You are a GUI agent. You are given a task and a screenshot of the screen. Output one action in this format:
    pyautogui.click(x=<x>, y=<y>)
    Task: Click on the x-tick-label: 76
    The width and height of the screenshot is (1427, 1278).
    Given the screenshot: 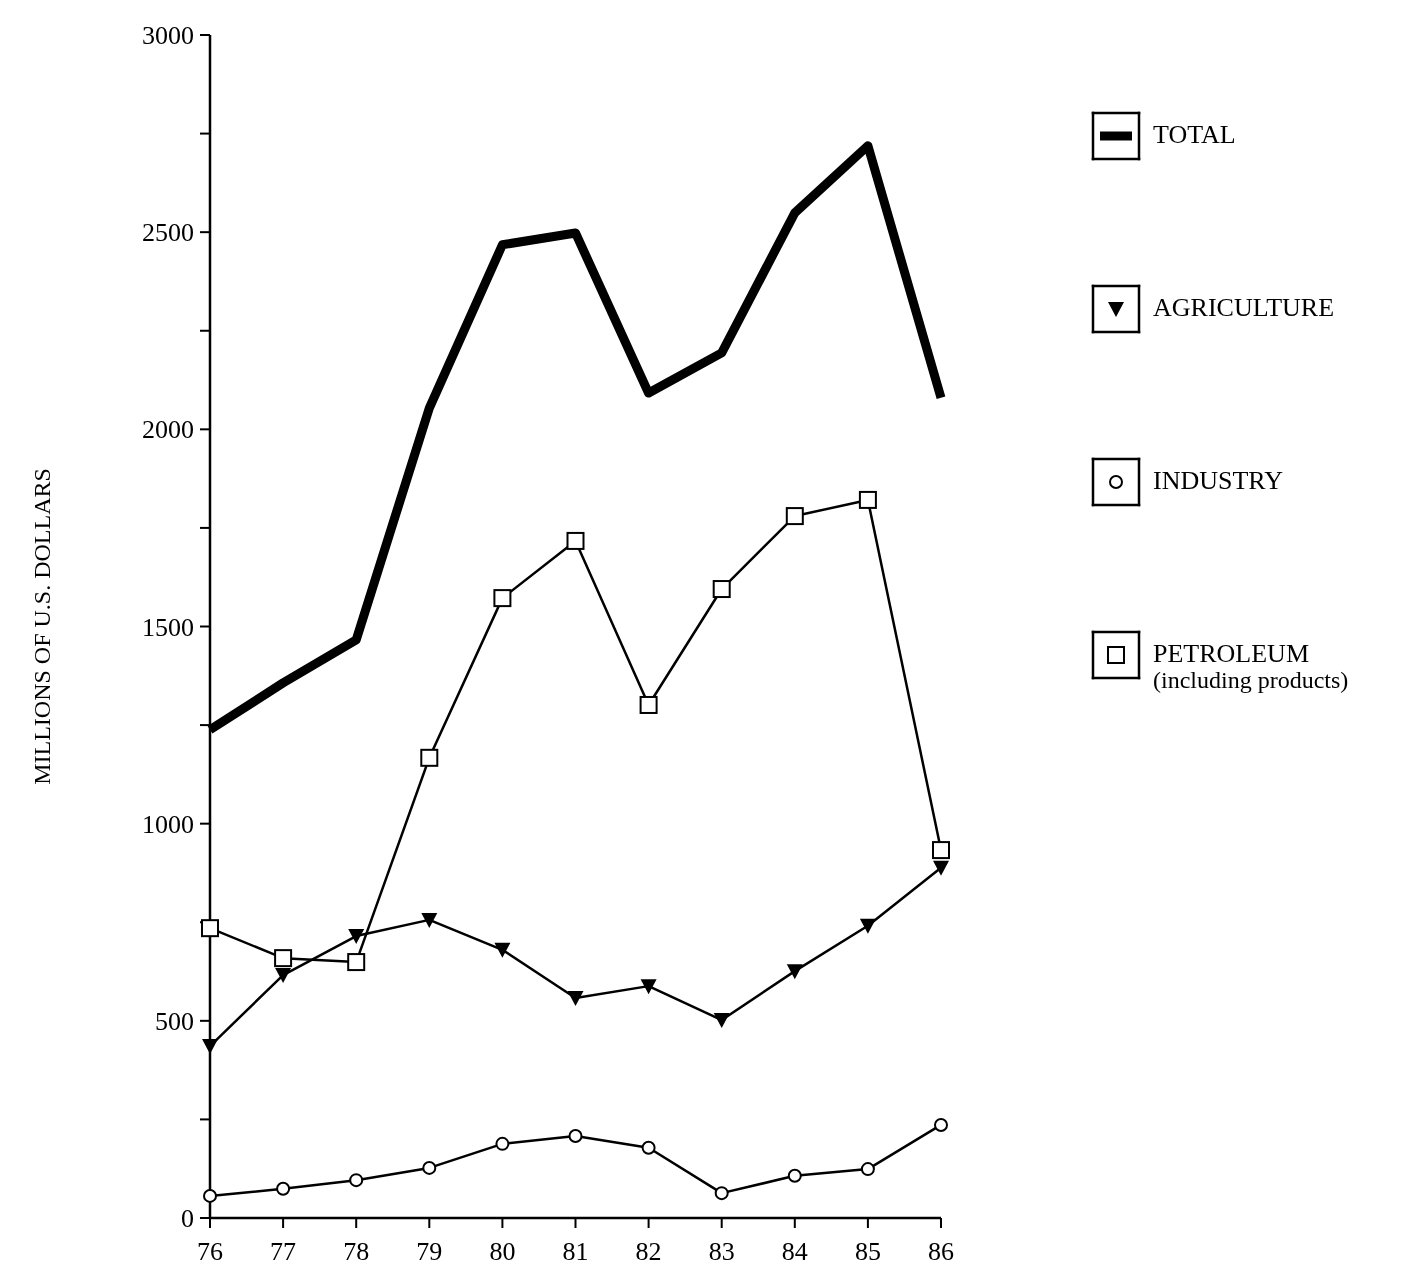 What is the action you would take?
    pyautogui.click(x=210, y=1251)
    